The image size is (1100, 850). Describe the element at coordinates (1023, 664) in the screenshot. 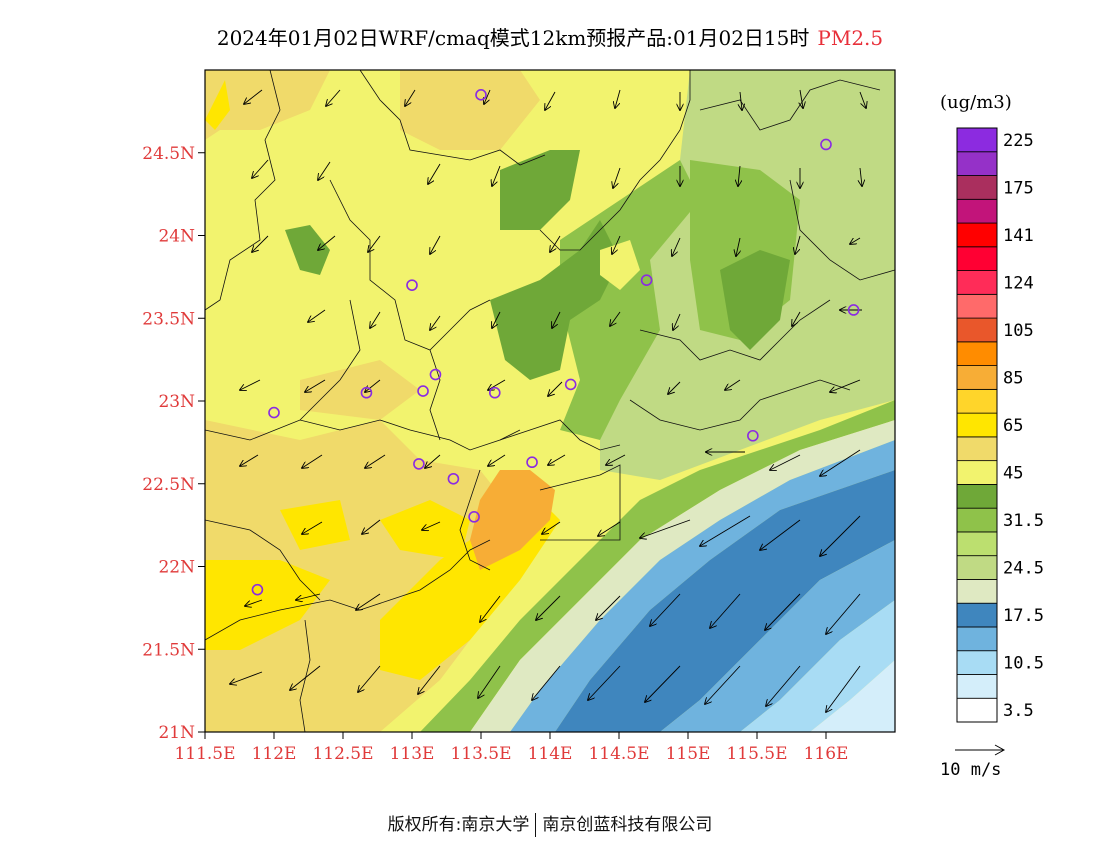

I see `colorbar-label: 10.5` at that location.